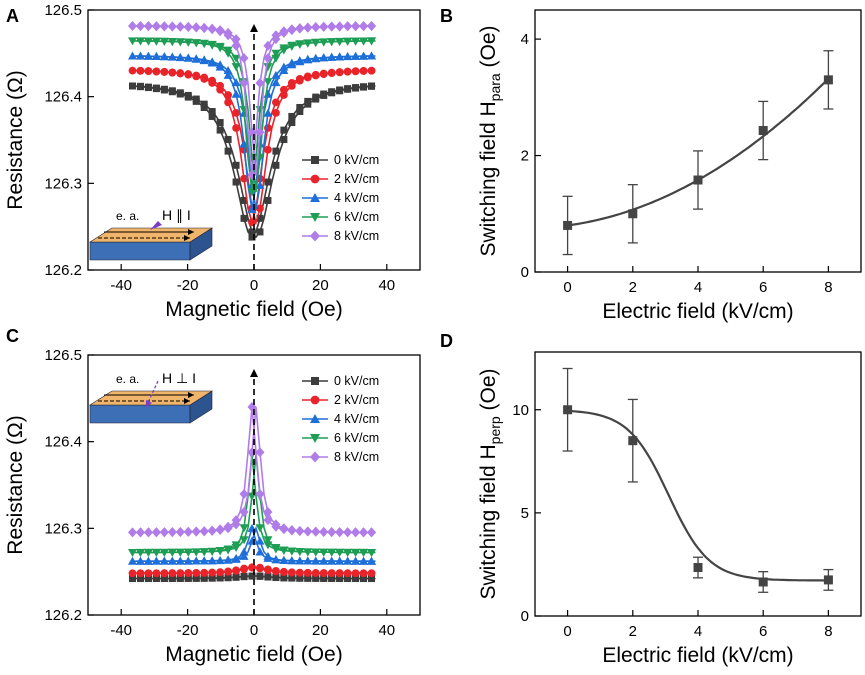  What do you see at coordinates (340, 438) in the screenshot?
I see `legend-item: 6 kV/cm` at bounding box center [340, 438].